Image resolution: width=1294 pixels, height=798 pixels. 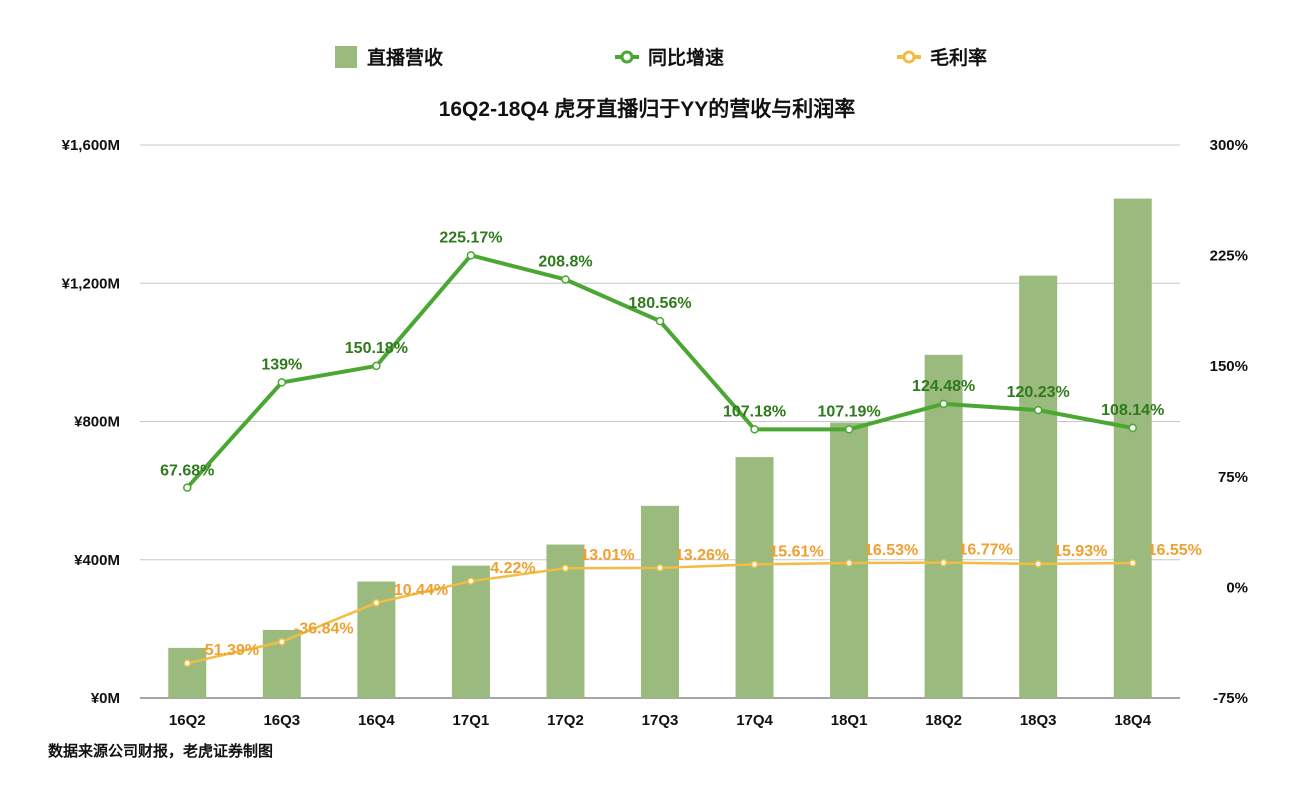 I want to click on margin-data-label: 16.53%, so click(x=891, y=550).